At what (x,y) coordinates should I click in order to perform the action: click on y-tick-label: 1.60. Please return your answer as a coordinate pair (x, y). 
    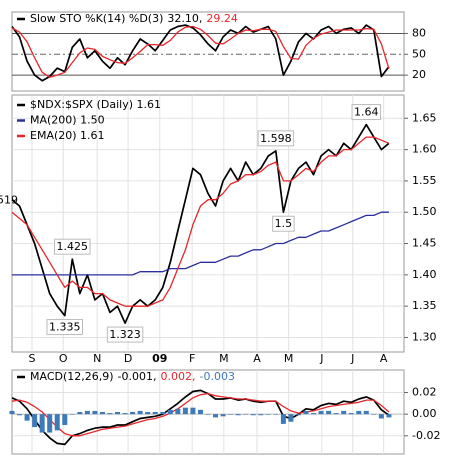
    Looking at the image, I should click on (424, 149).